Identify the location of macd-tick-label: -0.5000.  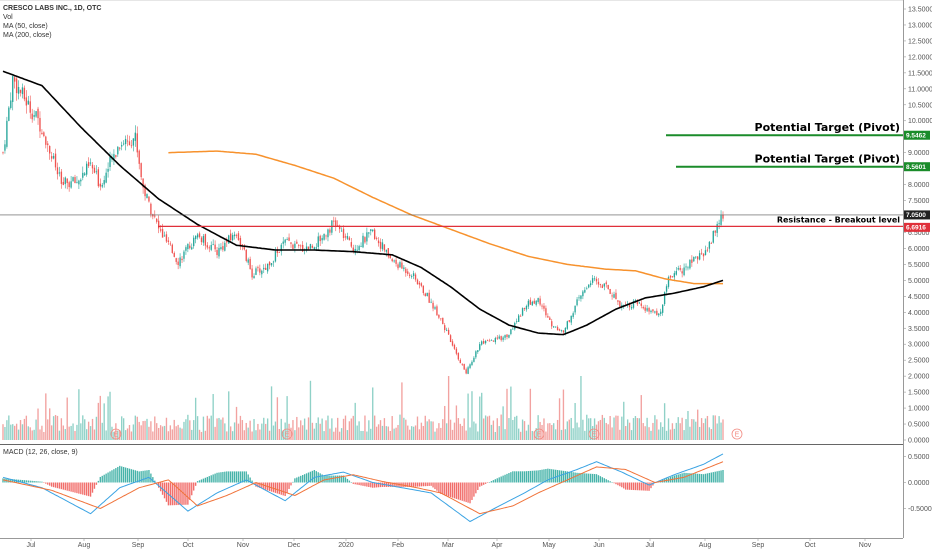
(920, 509).